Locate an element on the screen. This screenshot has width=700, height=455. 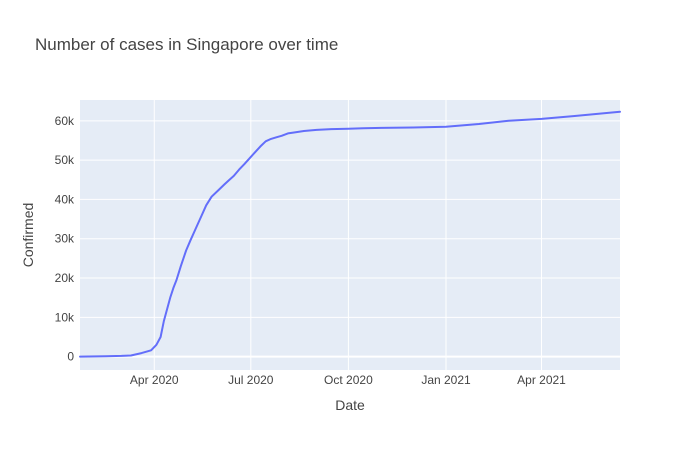
y-axis-ticks: 0 10k 20k 30k 40k 50k 60k is located at coordinates (65, 239).